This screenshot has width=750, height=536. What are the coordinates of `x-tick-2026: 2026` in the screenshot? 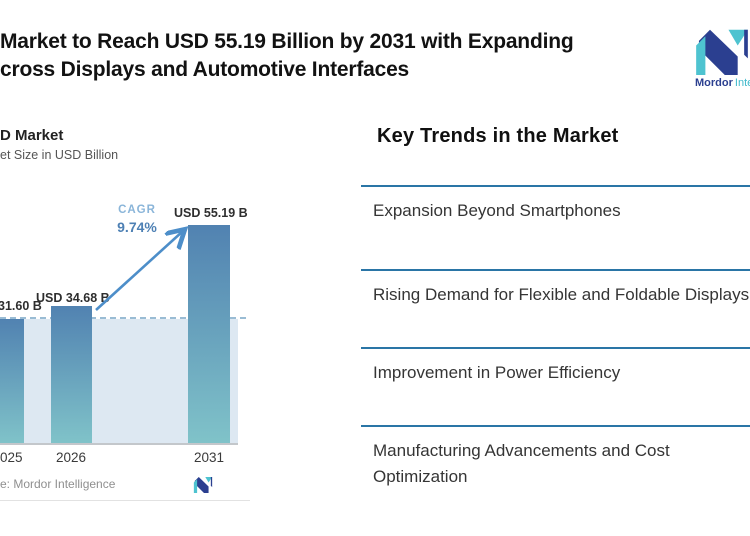 It's located at (71, 457).